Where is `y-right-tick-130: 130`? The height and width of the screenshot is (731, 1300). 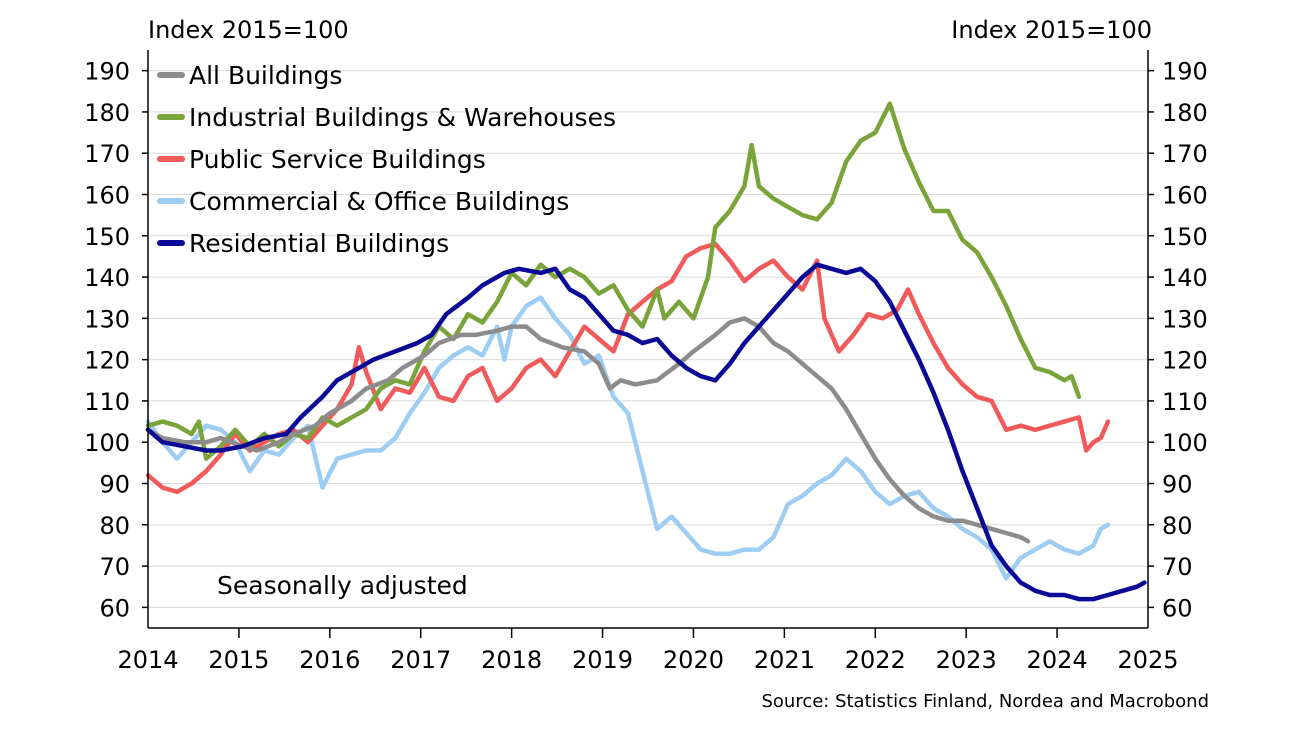
y-right-tick-130: 130 is located at coordinates (1185, 319).